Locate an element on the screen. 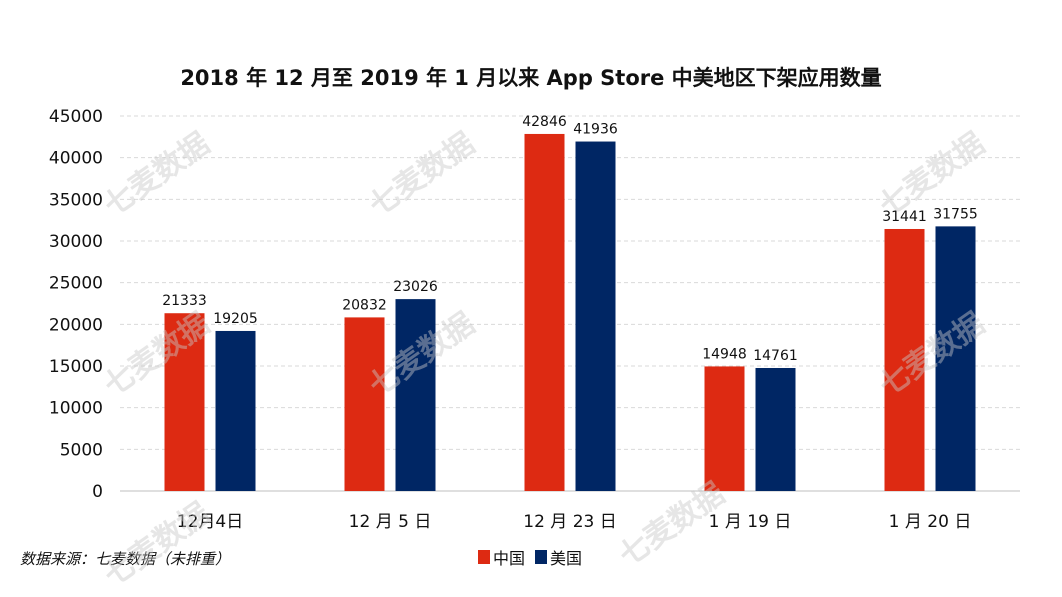 The height and width of the screenshot is (597, 1062). legend-item-china: 中国 is located at coordinates (501, 557).